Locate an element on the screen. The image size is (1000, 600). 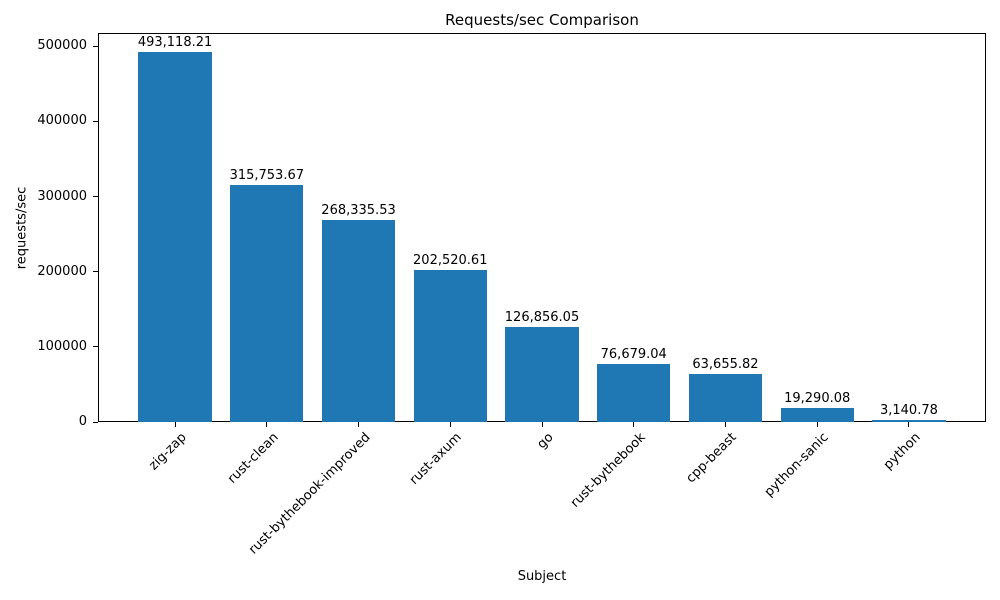
y-axis-tick-label: 400000 is located at coordinates (62, 121).